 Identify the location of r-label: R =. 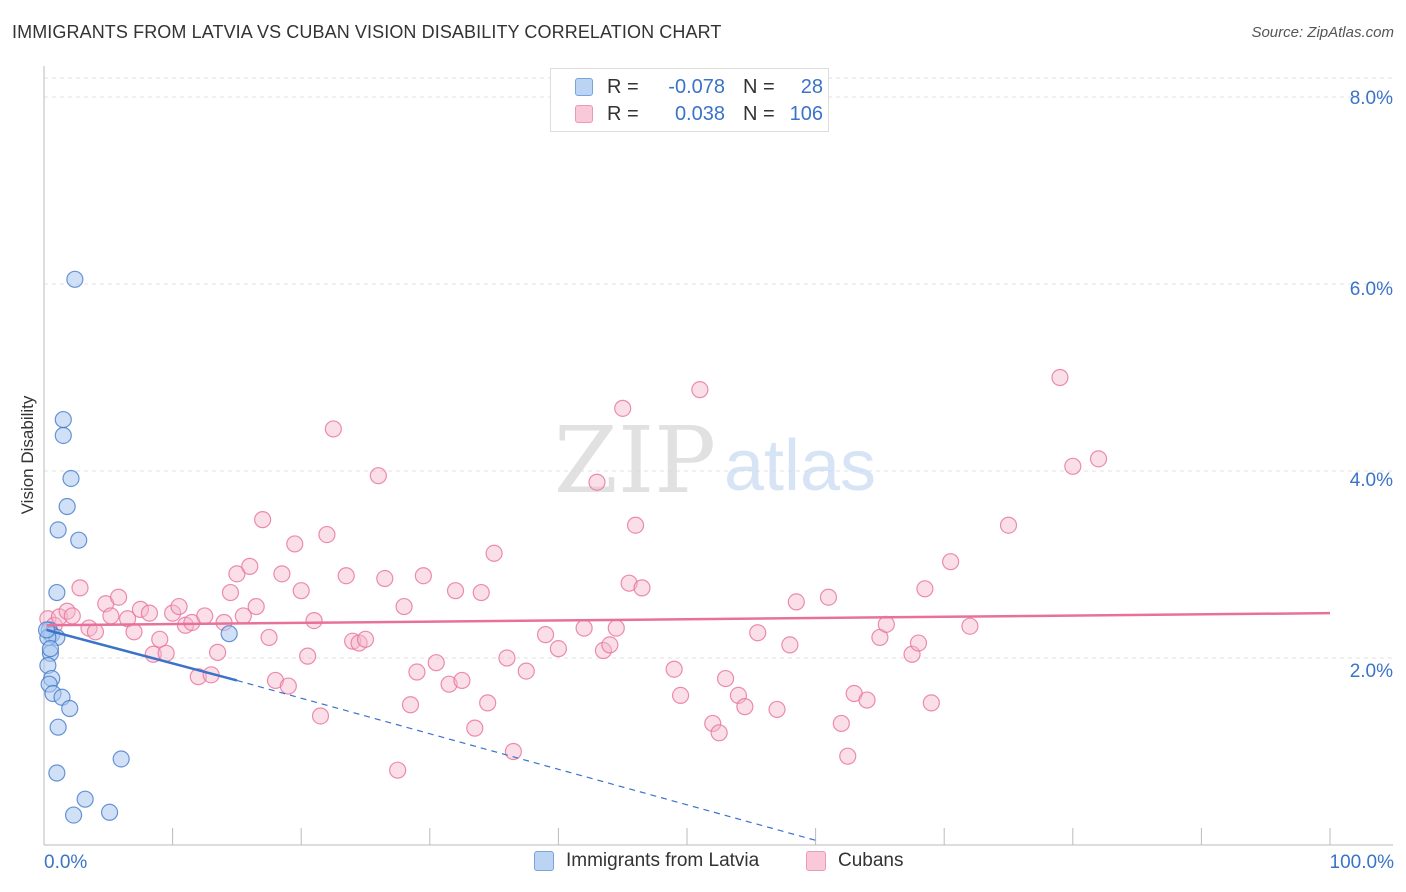
(623, 86).